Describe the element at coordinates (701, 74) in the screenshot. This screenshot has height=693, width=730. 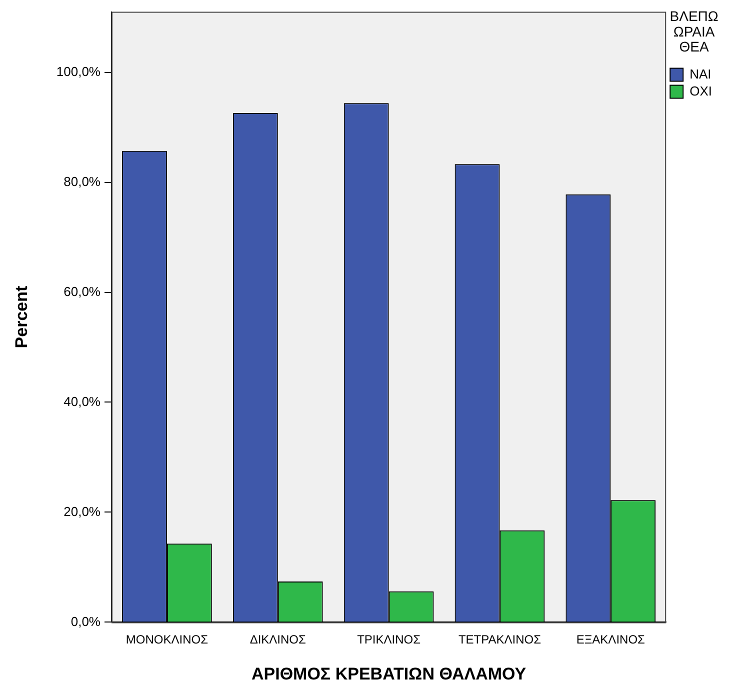
I see `legend-label: ΝΑΙ` at that location.